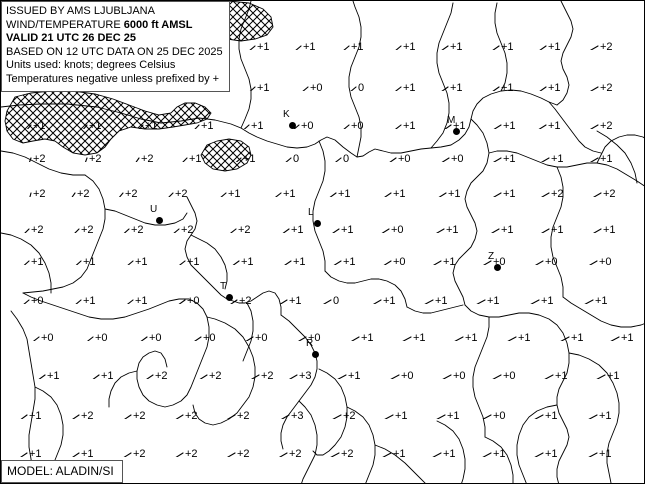 The image size is (645, 484). What do you see at coordinates (71, 38) in the screenshot?
I see `header-valid-time: VALID 21 UTC 26 DEC 25` at bounding box center [71, 38].